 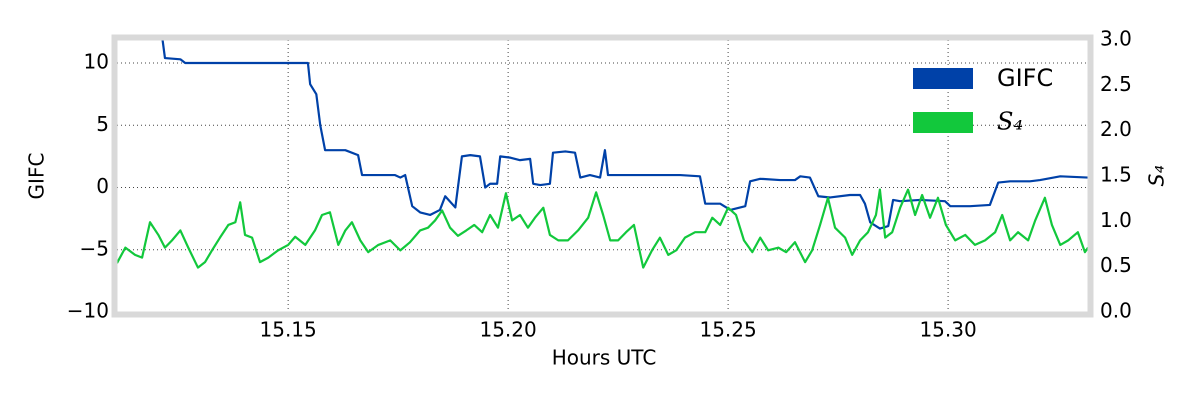 What do you see at coordinates (1116, 129) in the screenshot?
I see `y2-tick-label: 2.0` at bounding box center [1116, 129].